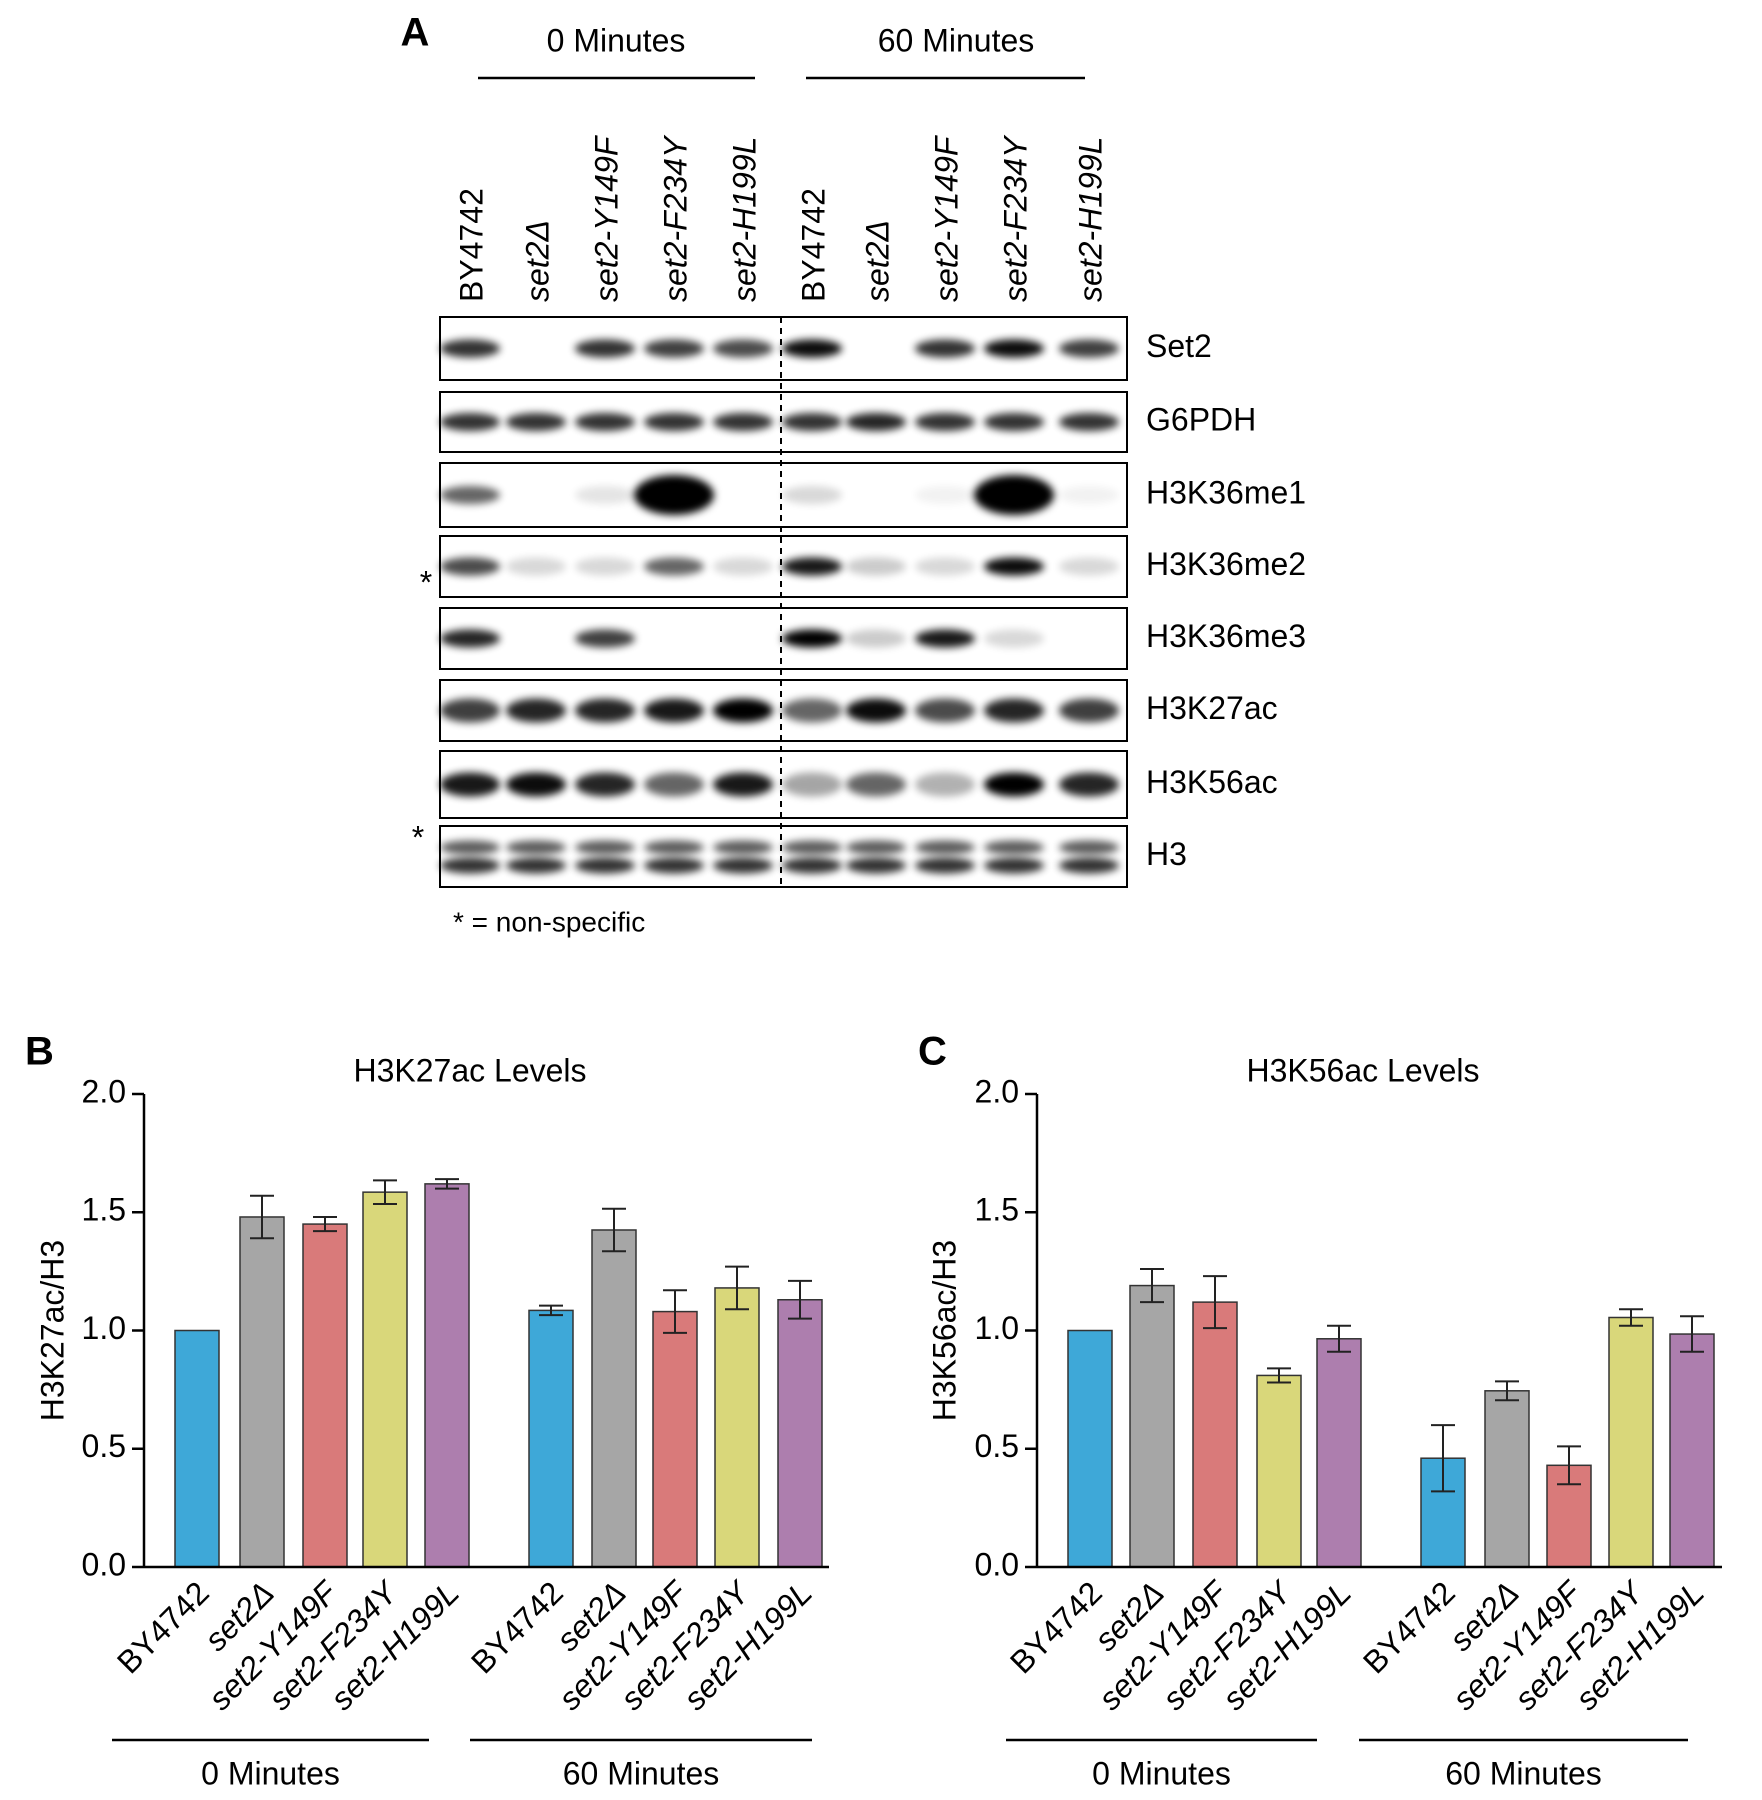  I want to click on lane-label: set2-F234Y, so click(1015, 218).